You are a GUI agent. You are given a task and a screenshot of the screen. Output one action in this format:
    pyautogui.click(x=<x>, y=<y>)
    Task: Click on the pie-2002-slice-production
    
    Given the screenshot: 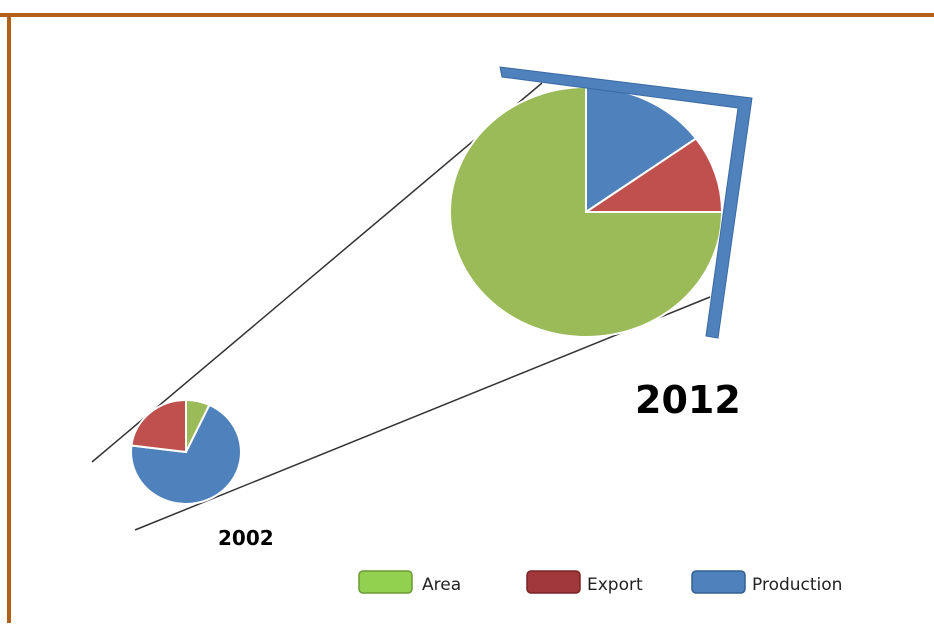 What is the action you would take?
    pyautogui.click(x=186, y=454)
    